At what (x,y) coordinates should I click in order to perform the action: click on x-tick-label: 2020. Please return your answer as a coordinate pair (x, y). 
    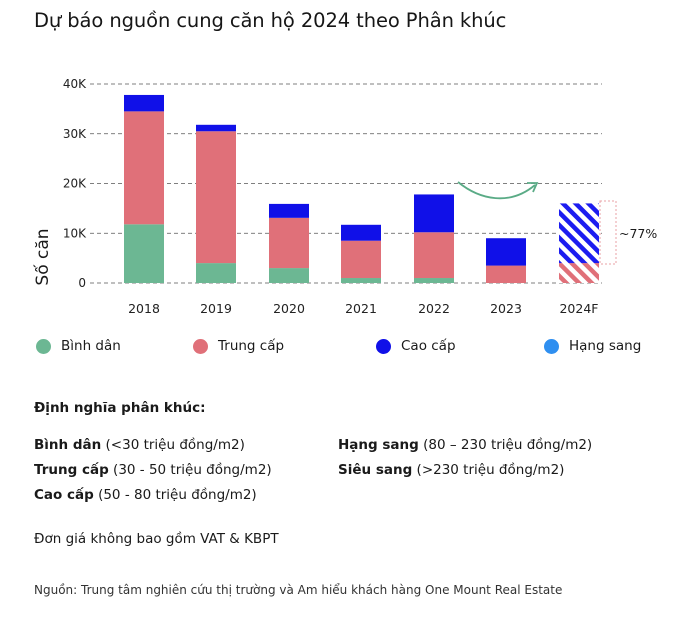
    Looking at the image, I should click on (289, 308).